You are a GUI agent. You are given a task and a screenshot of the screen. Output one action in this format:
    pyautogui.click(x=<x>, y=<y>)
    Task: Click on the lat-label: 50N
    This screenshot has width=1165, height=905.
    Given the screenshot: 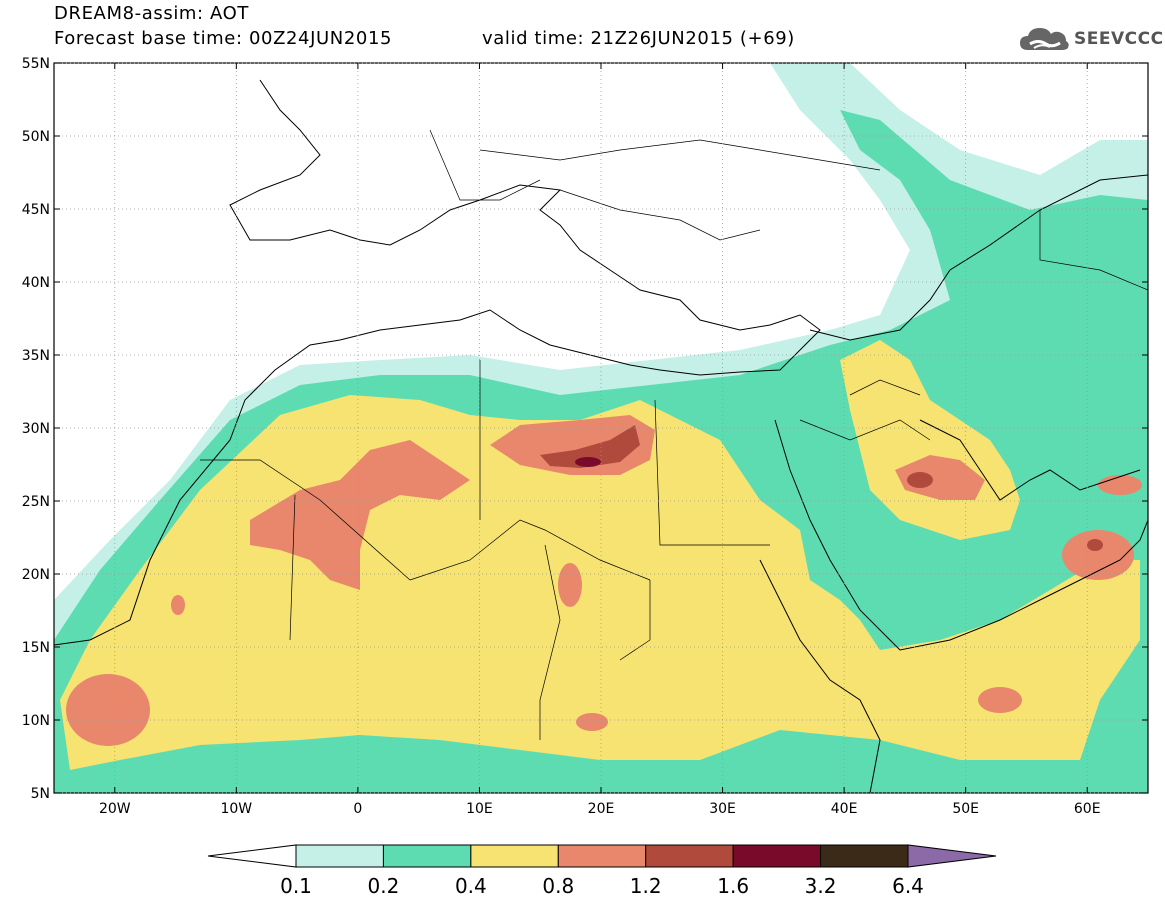 What is the action you would take?
    pyautogui.click(x=36, y=137)
    